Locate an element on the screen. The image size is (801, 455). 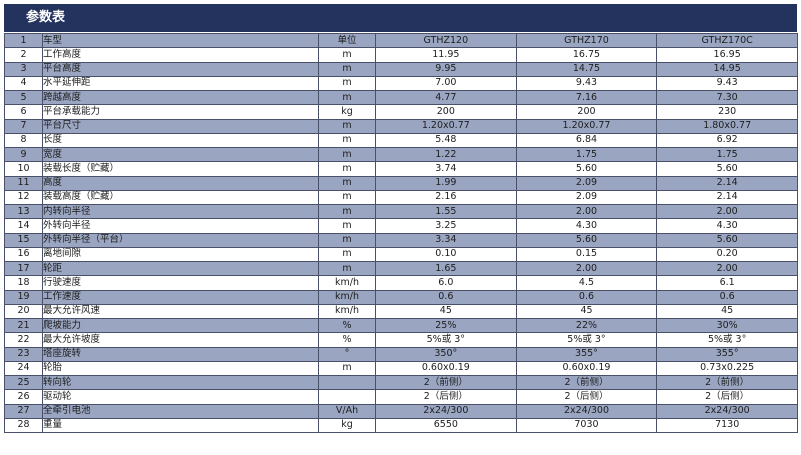
value-gthz170-cell: 7030 is located at coordinates (586, 425).